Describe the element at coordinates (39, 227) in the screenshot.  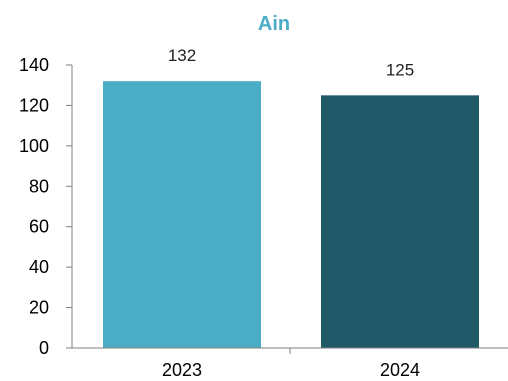
I see `y-tick-label: 60` at that location.